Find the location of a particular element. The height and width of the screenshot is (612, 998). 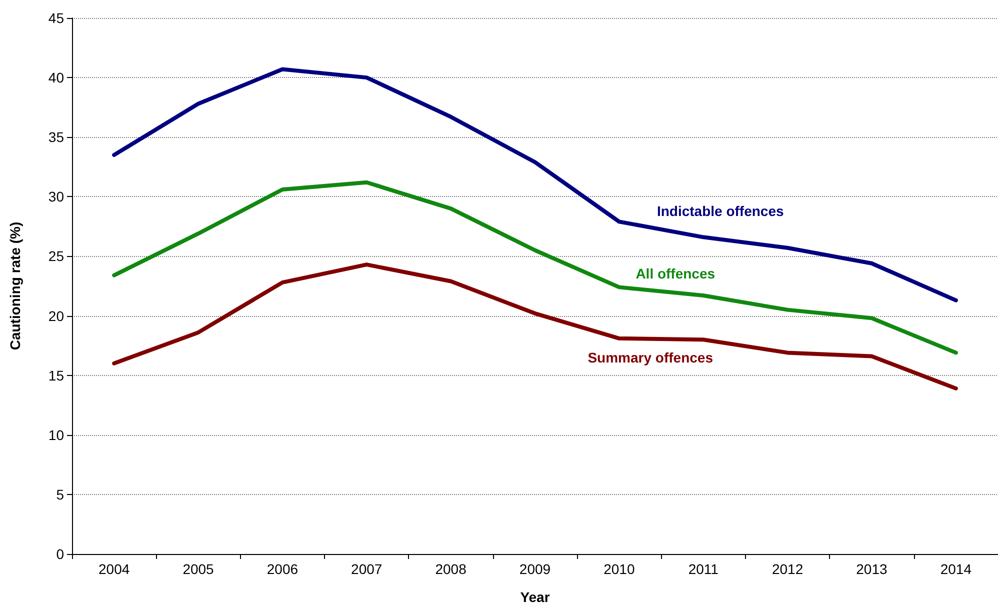

y-tick-label: 0 is located at coordinates (60, 554).